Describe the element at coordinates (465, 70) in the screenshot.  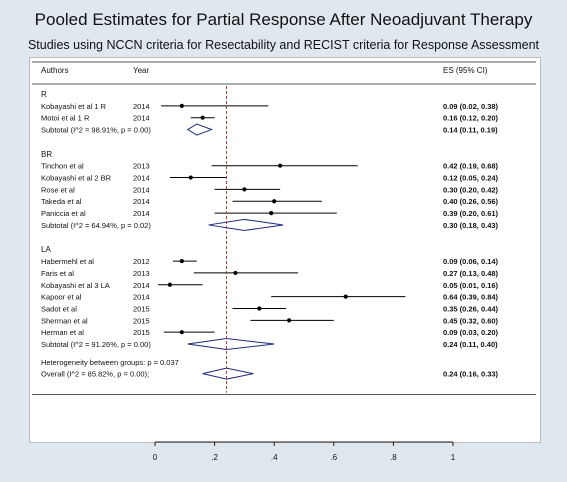
I see `header-es: ES (95% CI)` at that location.